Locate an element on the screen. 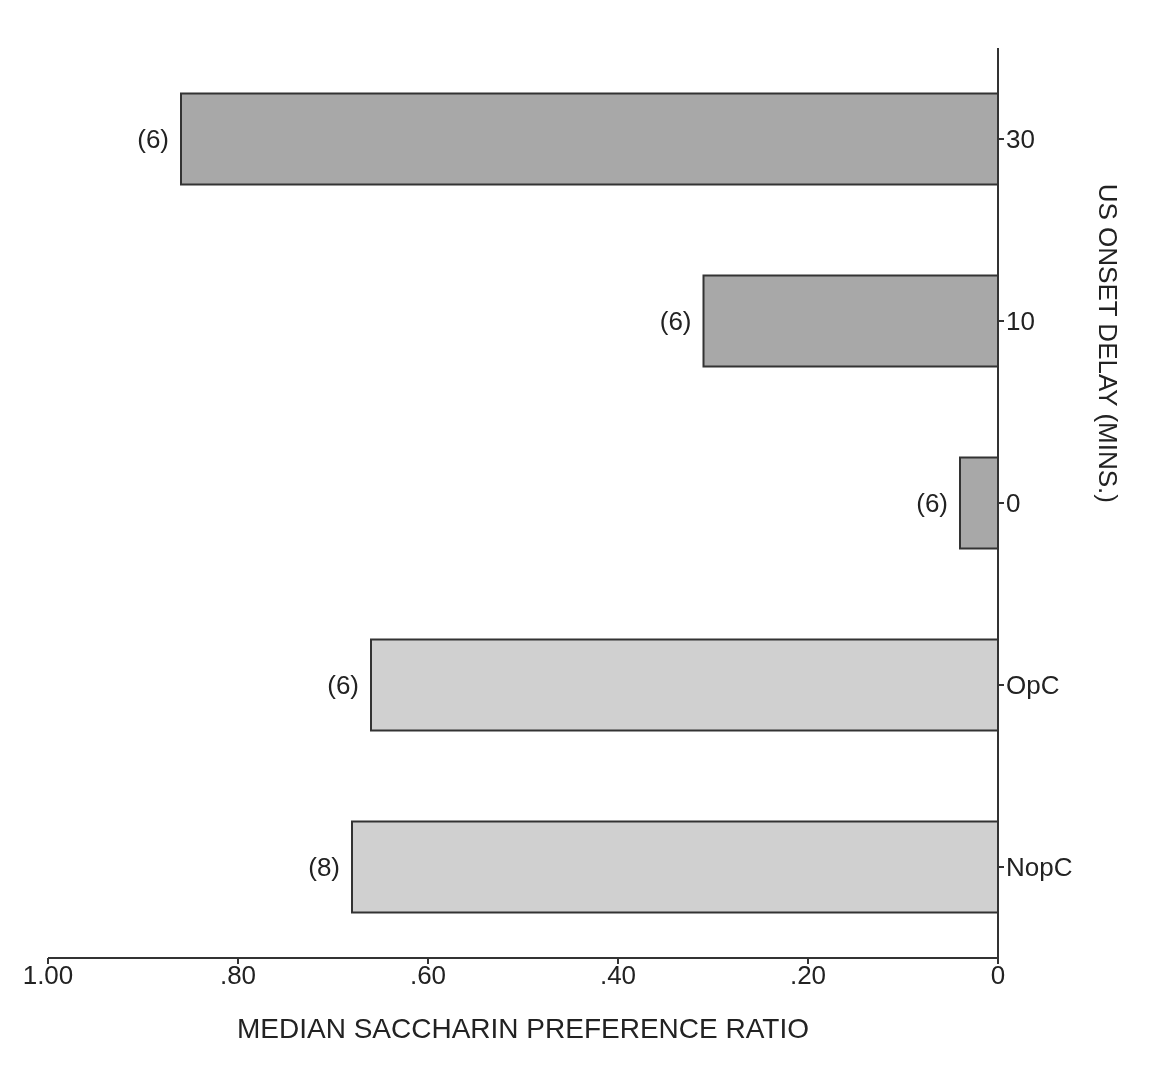  x-tick-label: .20 is located at coordinates (808, 975).